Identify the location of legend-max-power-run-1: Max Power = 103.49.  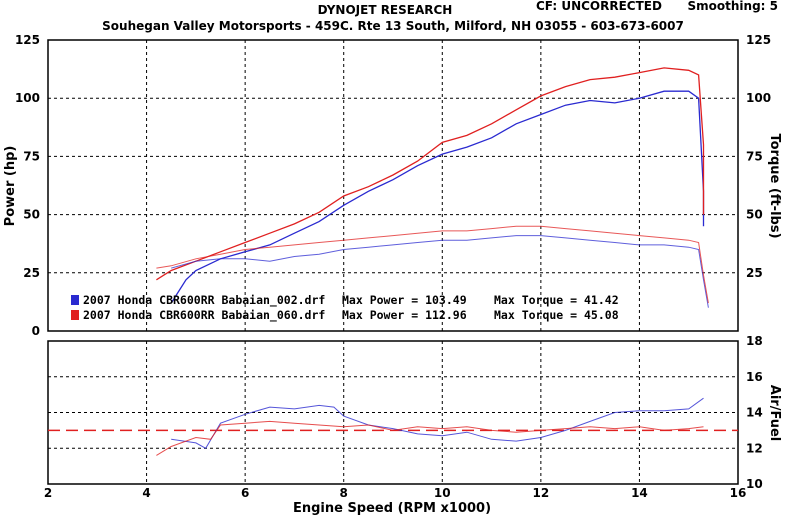
(404, 300).